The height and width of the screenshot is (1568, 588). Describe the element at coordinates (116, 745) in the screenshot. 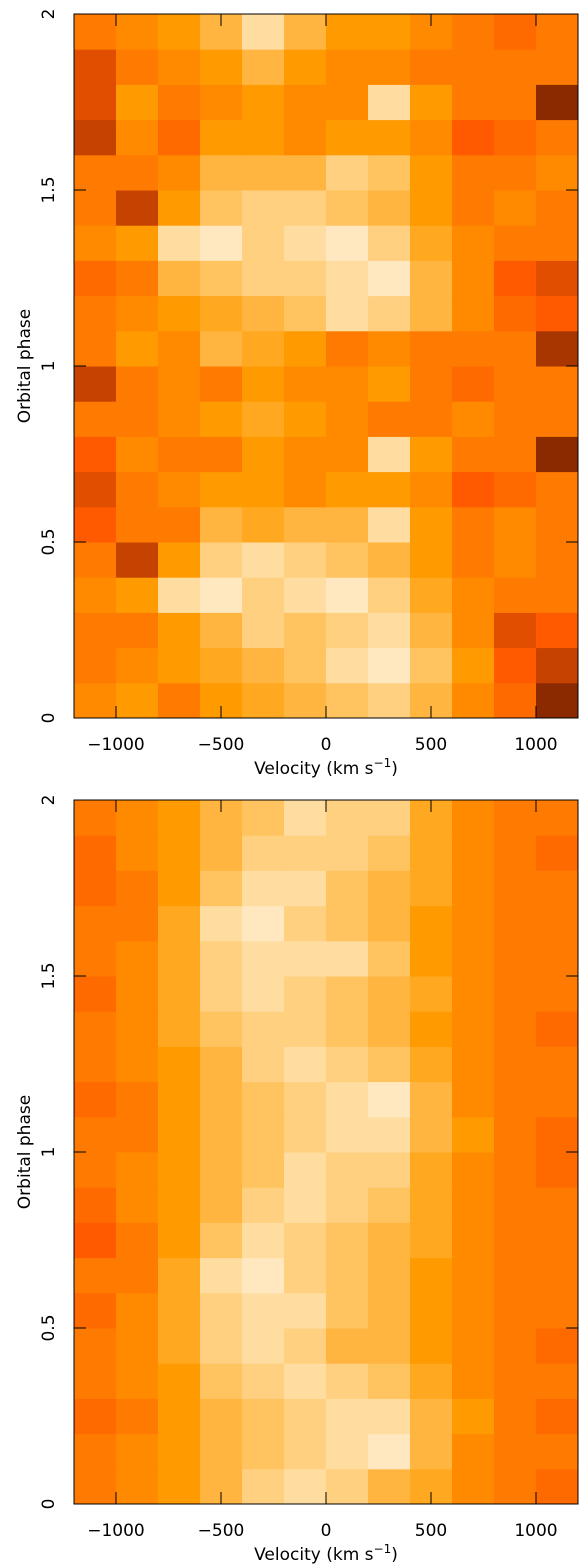

I see `x-tick-label: −1000` at that location.